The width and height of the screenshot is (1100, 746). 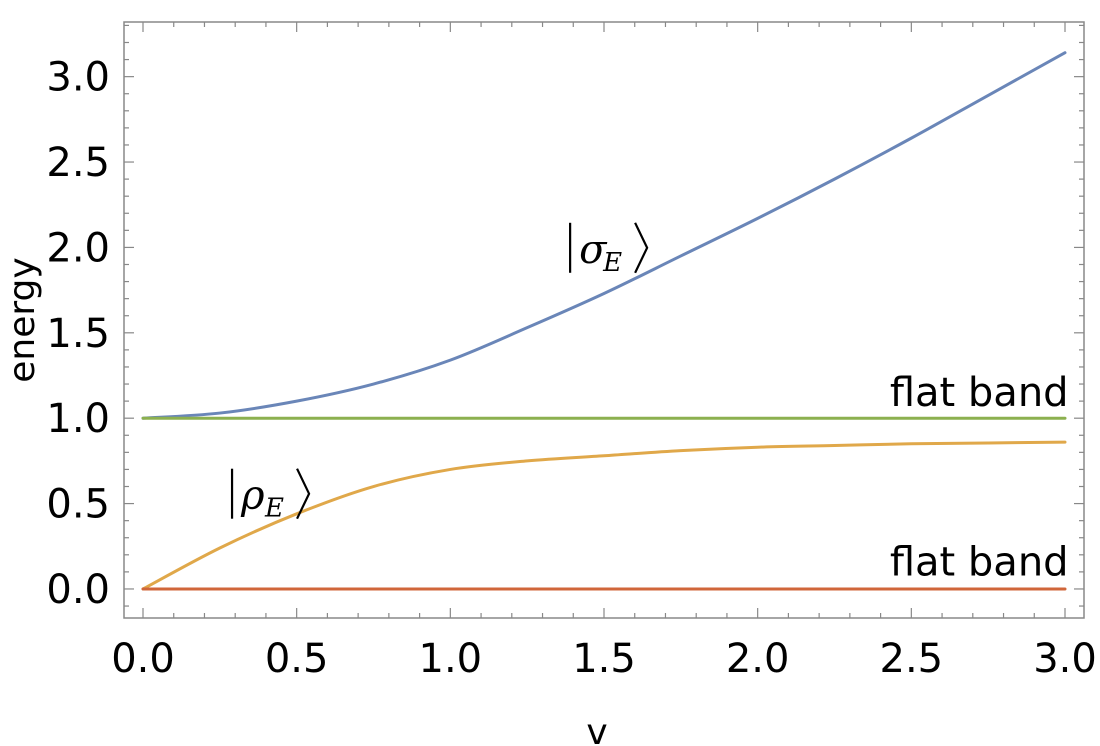 I want to click on x-tick-label: 1.0, so click(x=451, y=659).